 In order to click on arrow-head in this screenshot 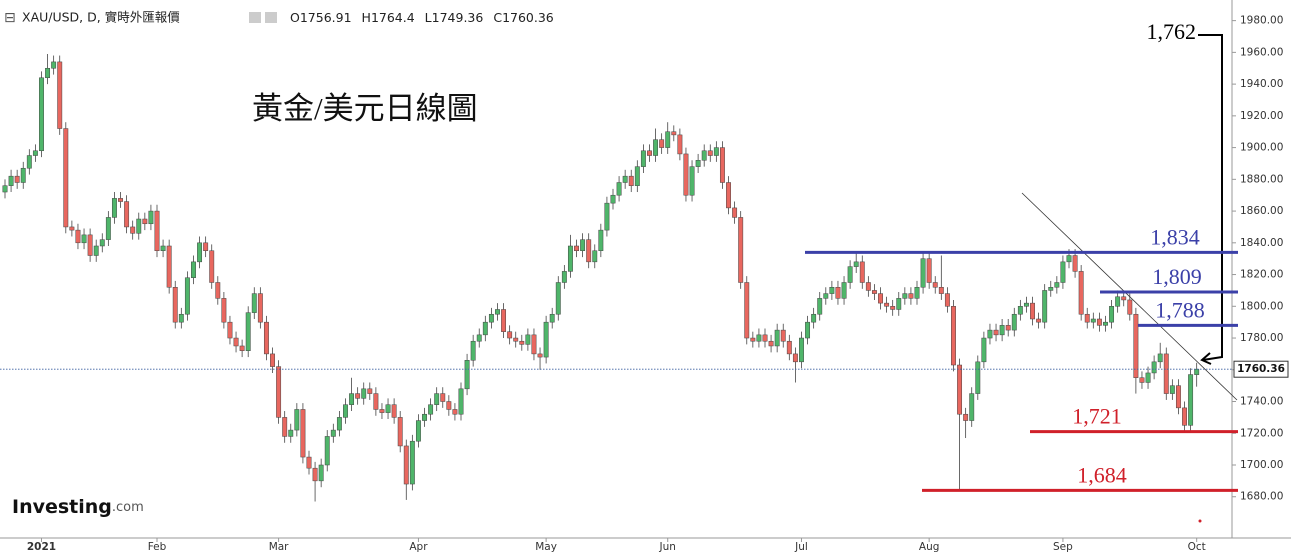, I will do `click(1206, 358)`.